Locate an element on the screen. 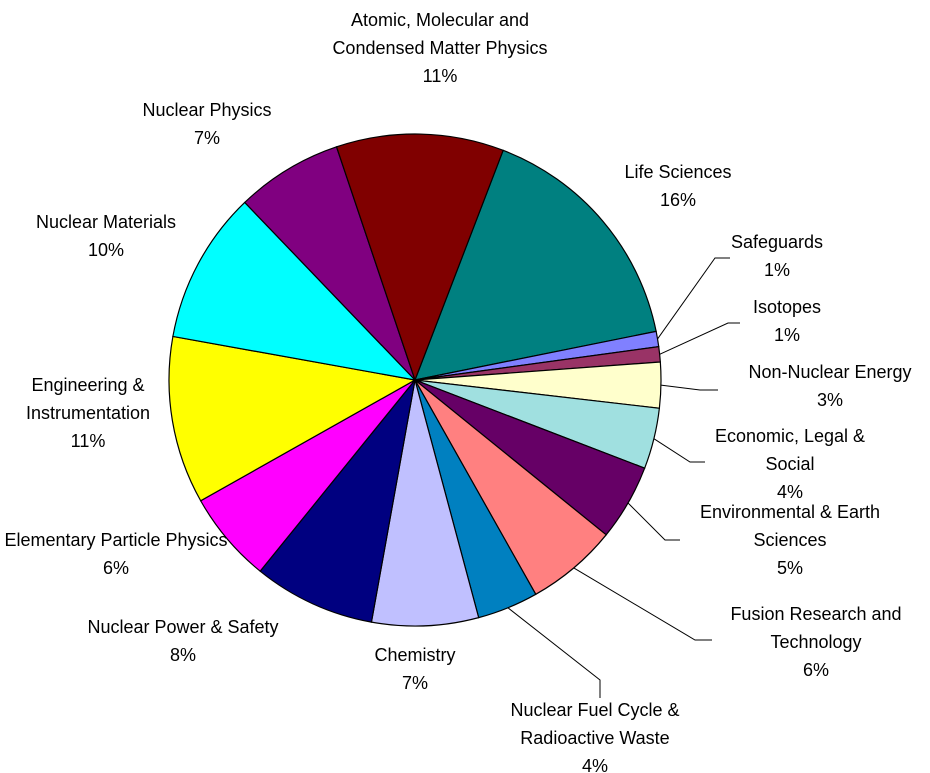  slice-label: Environmental & Earth Sciences 5% is located at coordinates (790, 540).